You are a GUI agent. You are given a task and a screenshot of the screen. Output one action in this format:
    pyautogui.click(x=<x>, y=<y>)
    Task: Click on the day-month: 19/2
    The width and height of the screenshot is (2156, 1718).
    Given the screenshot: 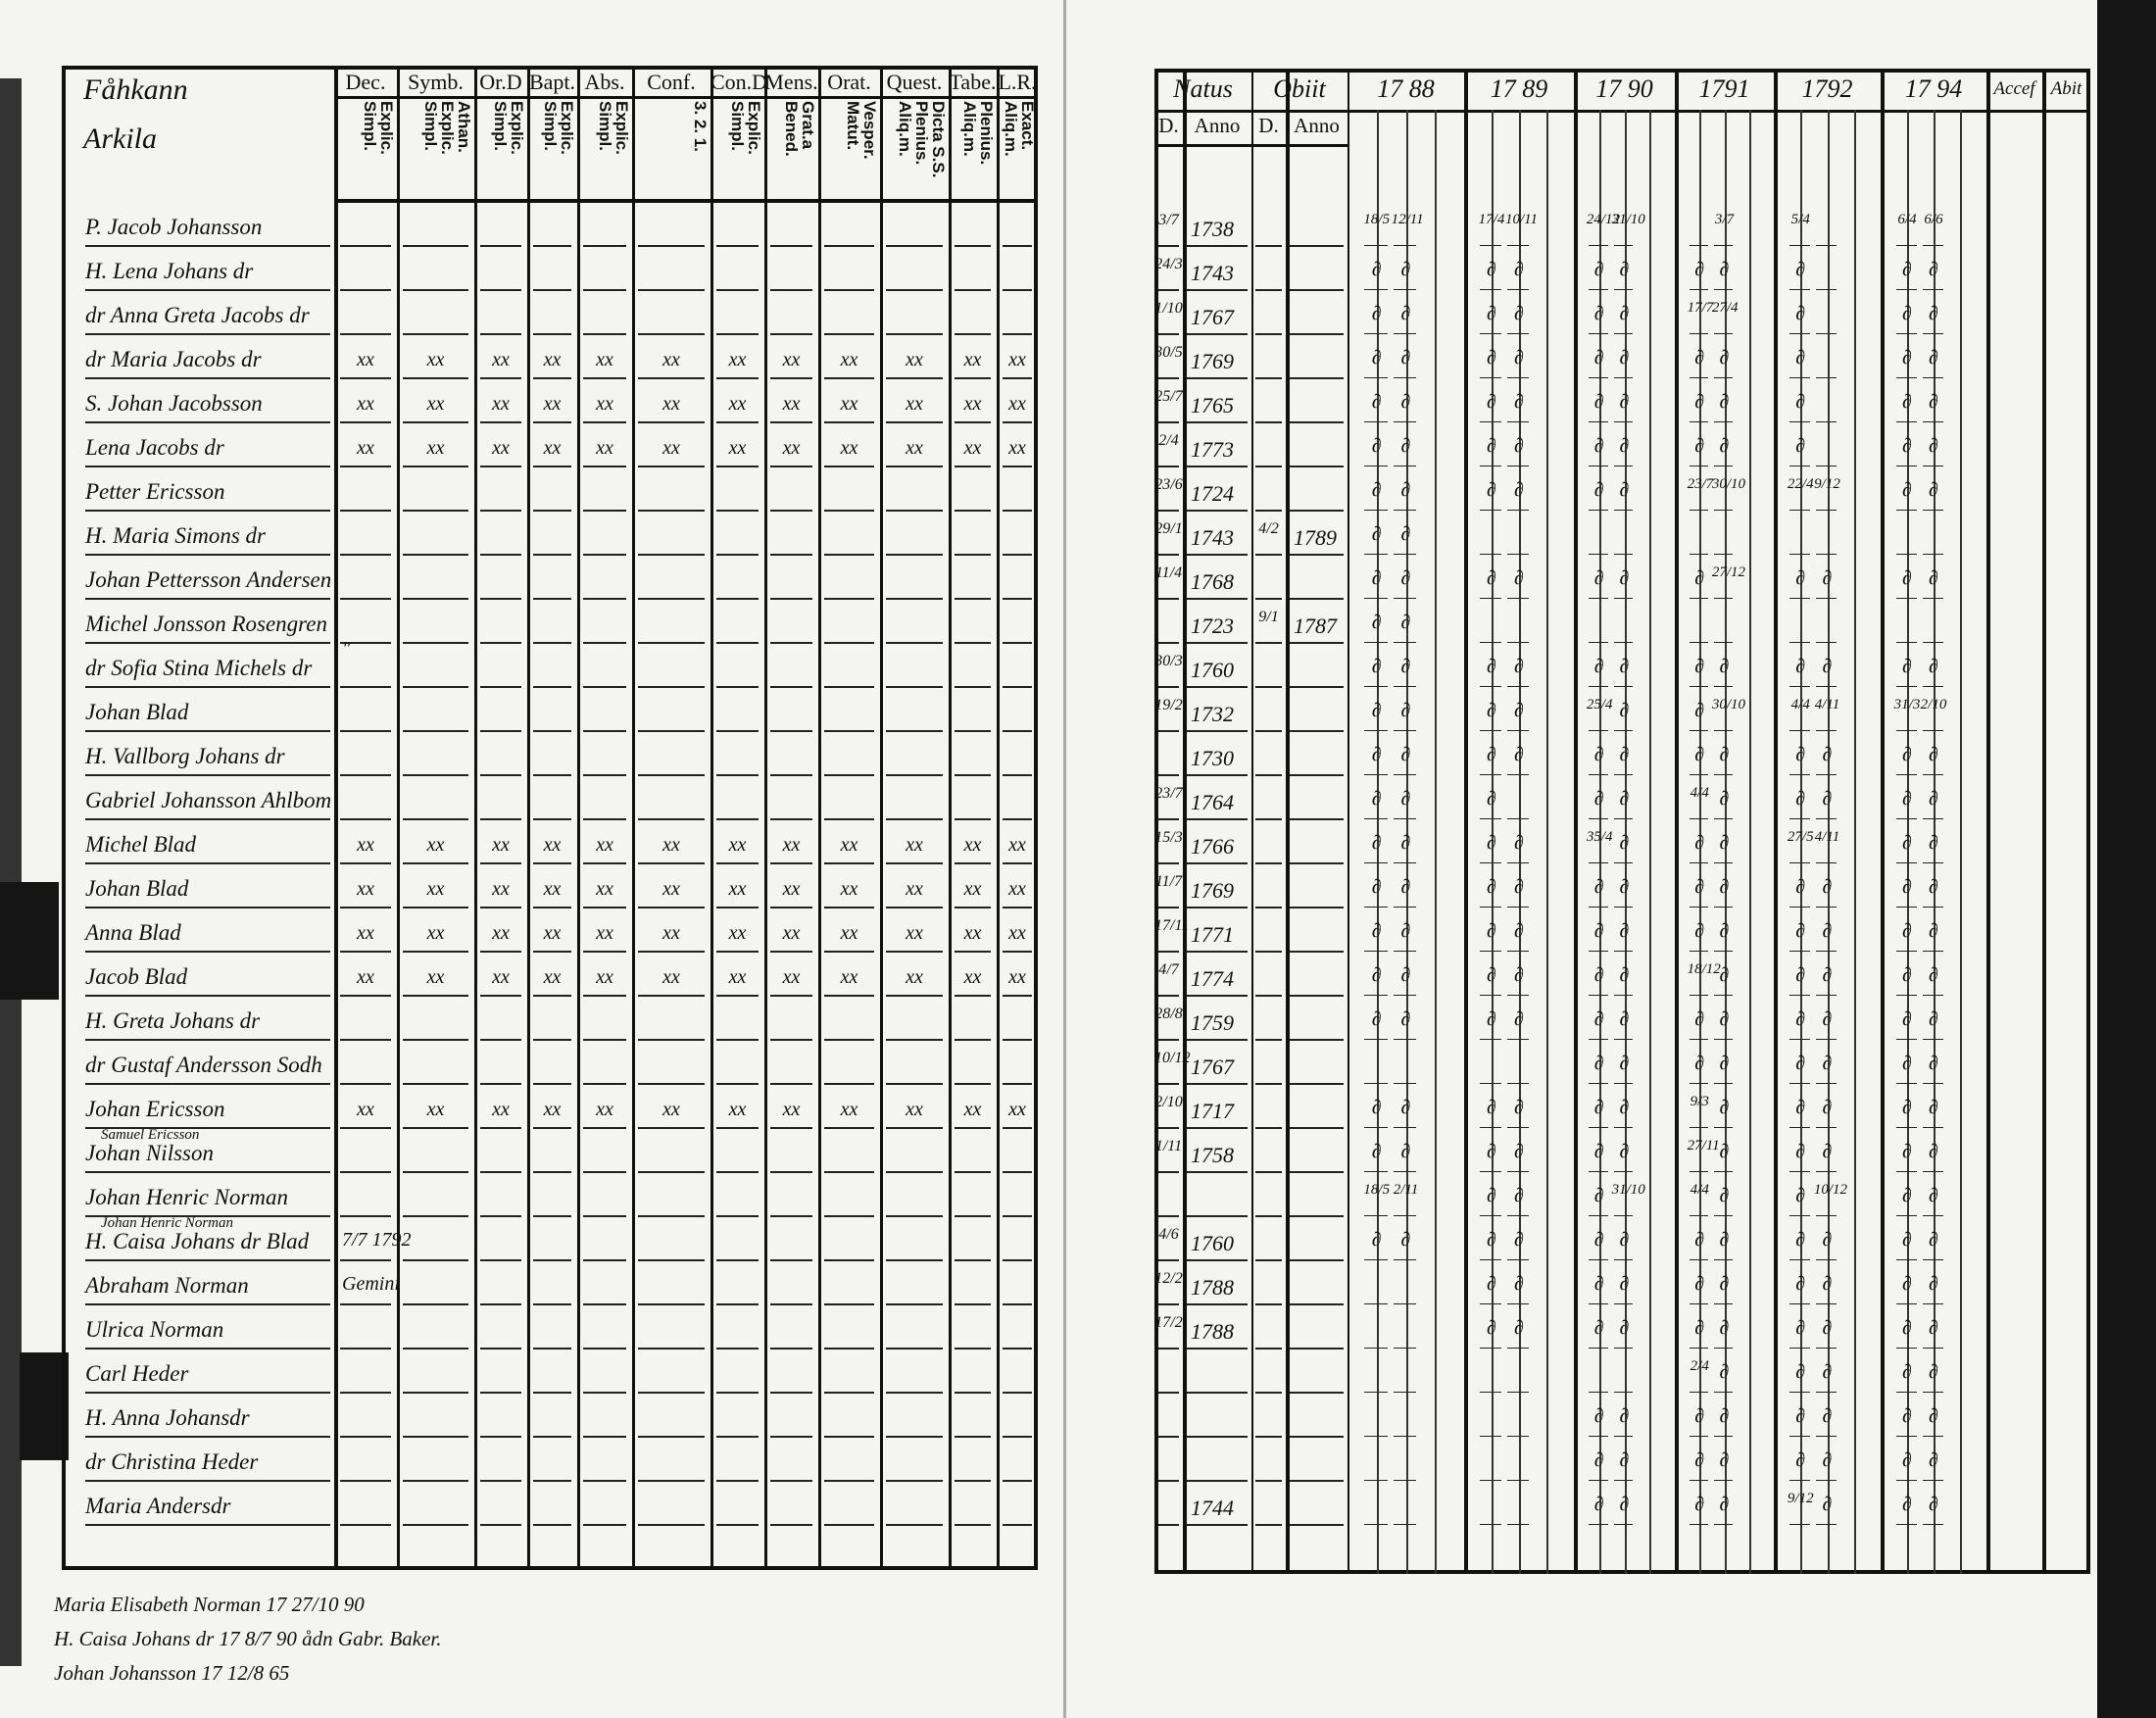 What is the action you would take?
    pyautogui.click(x=1168, y=705)
    